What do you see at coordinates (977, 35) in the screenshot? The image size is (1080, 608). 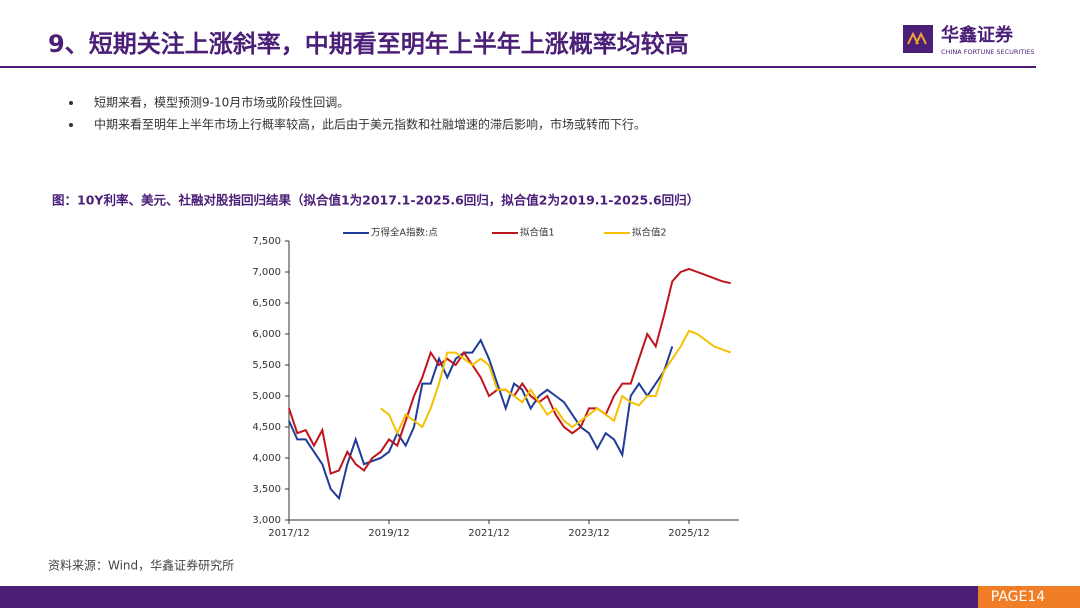 I see `logo-name: 华鑫证券` at bounding box center [977, 35].